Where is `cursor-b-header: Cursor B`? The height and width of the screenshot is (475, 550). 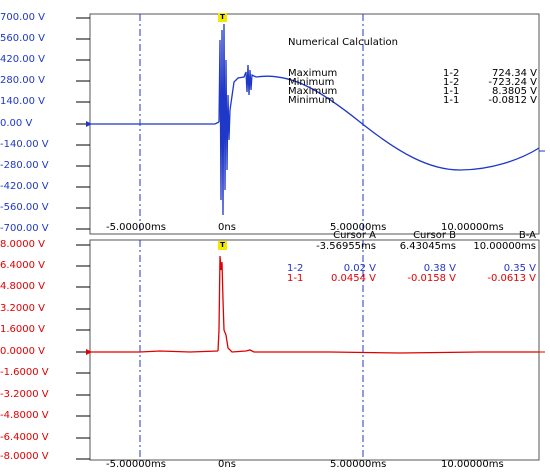 cursor-b-header: Cursor B is located at coordinates (434, 235).